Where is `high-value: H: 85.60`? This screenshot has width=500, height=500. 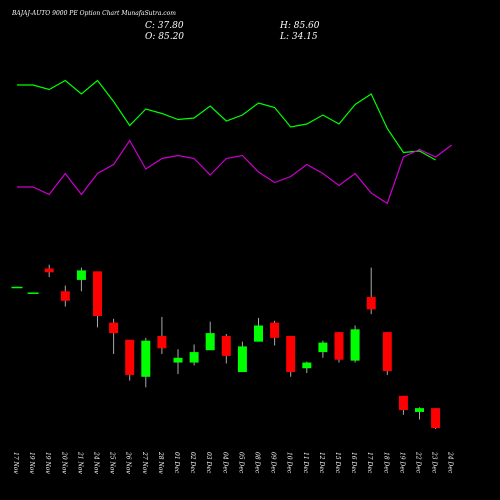
high-value: H: 85.60 is located at coordinates (299, 26).